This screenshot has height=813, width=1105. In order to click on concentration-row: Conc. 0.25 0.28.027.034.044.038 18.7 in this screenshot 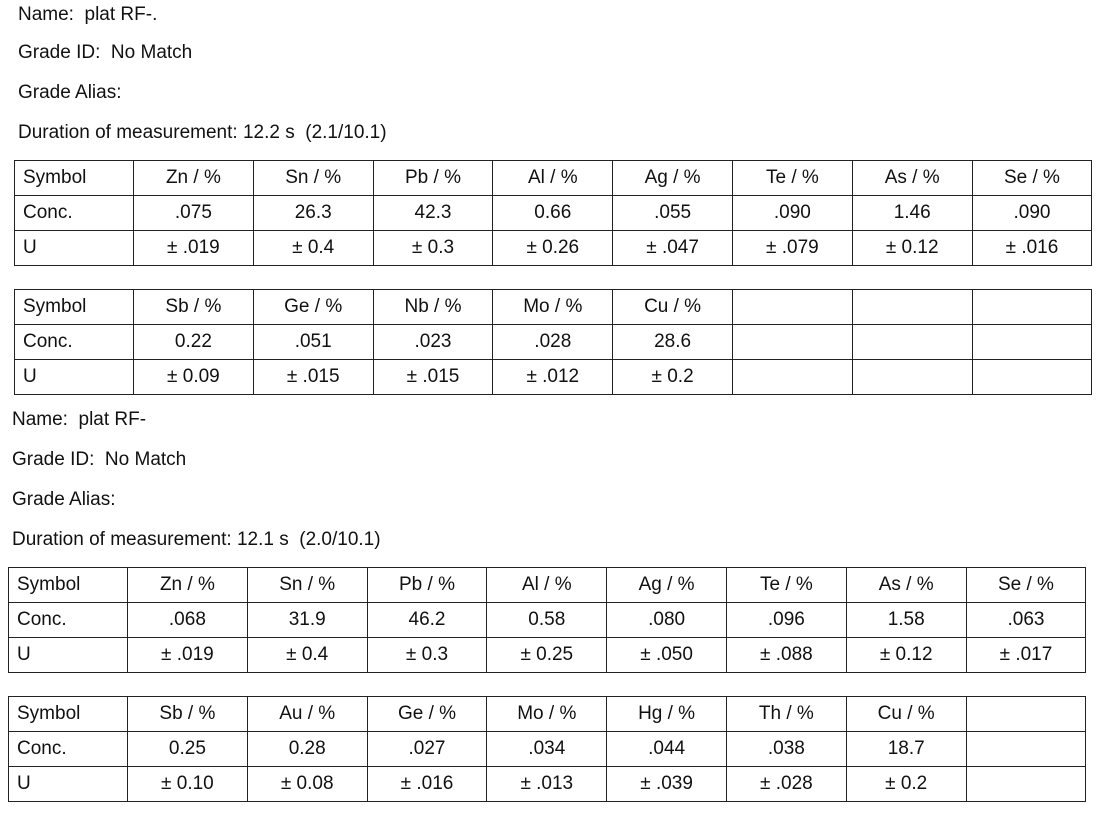, I will do `click(547, 749)`.